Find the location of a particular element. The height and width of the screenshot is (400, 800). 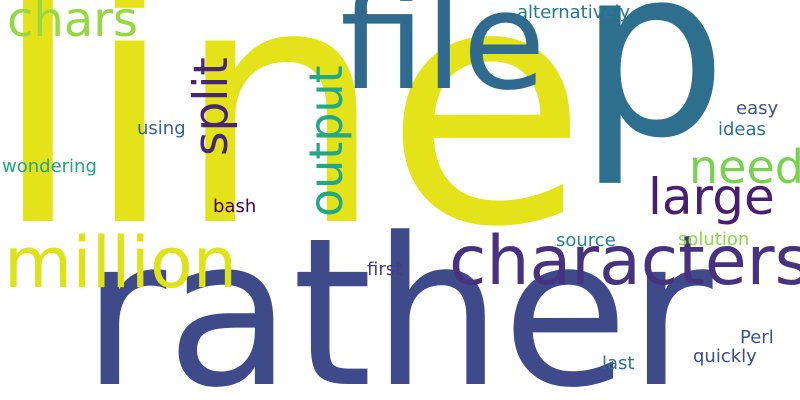

word-million: million is located at coordinates (121, 263).